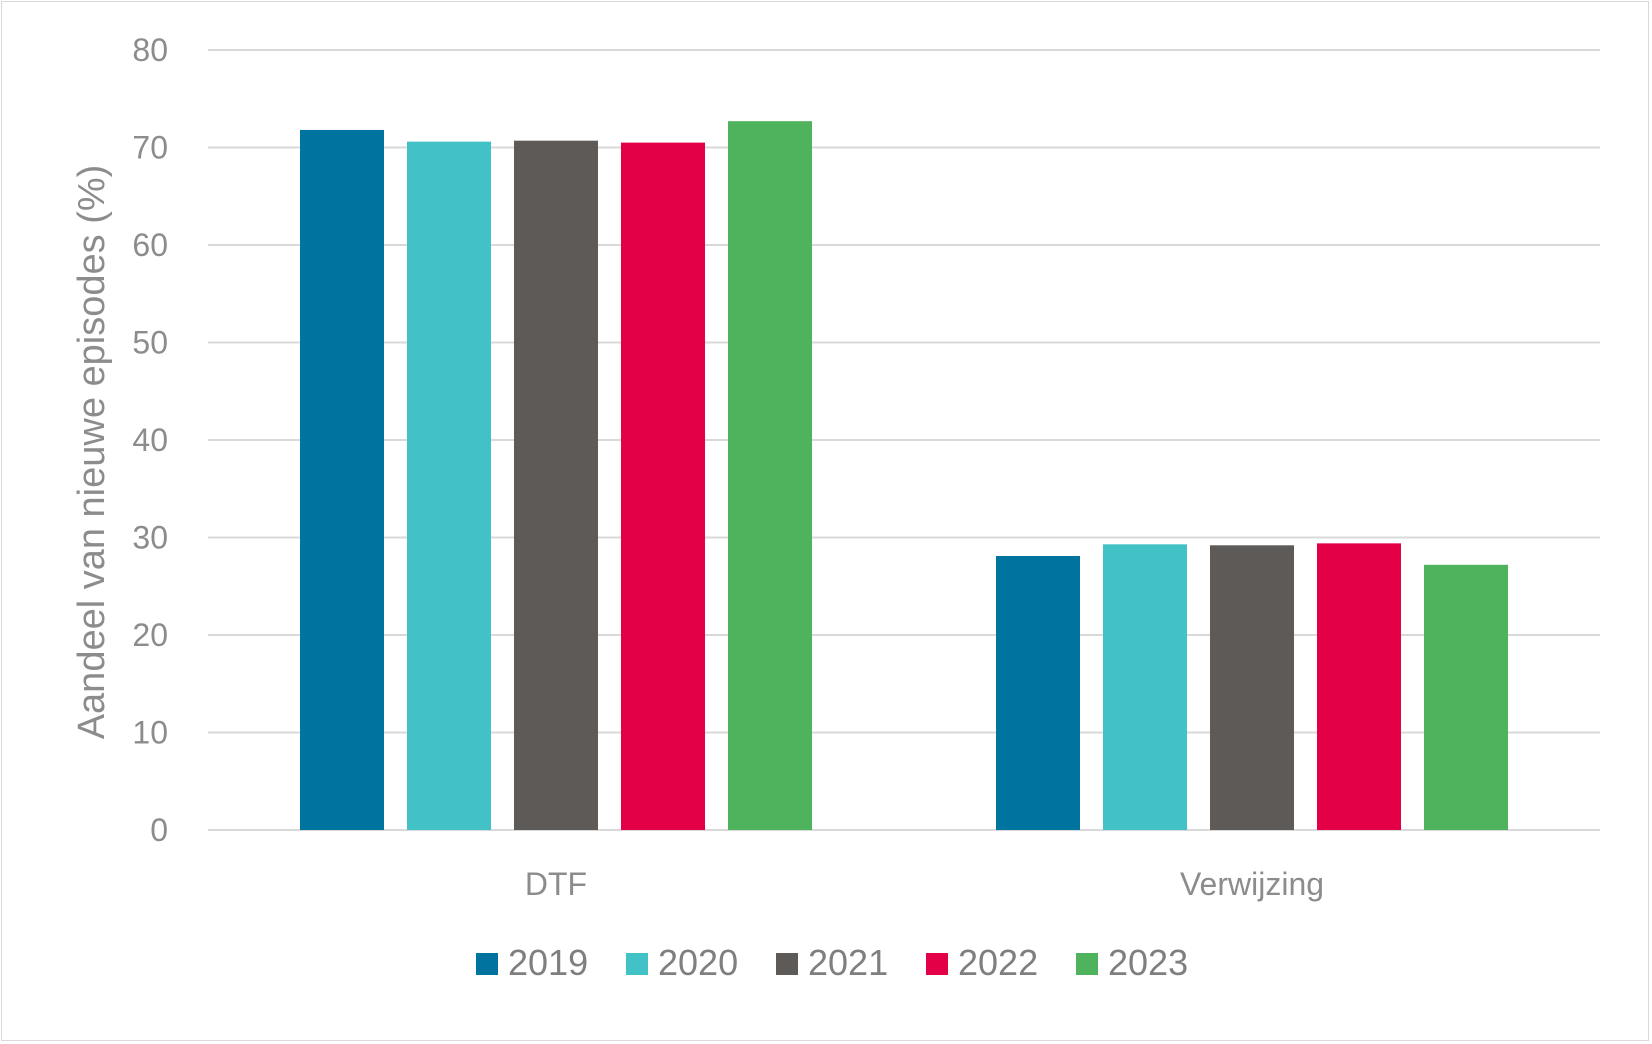  What do you see at coordinates (150, 538) in the screenshot?
I see `y-tick-label: 30` at bounding box center [150, 538].